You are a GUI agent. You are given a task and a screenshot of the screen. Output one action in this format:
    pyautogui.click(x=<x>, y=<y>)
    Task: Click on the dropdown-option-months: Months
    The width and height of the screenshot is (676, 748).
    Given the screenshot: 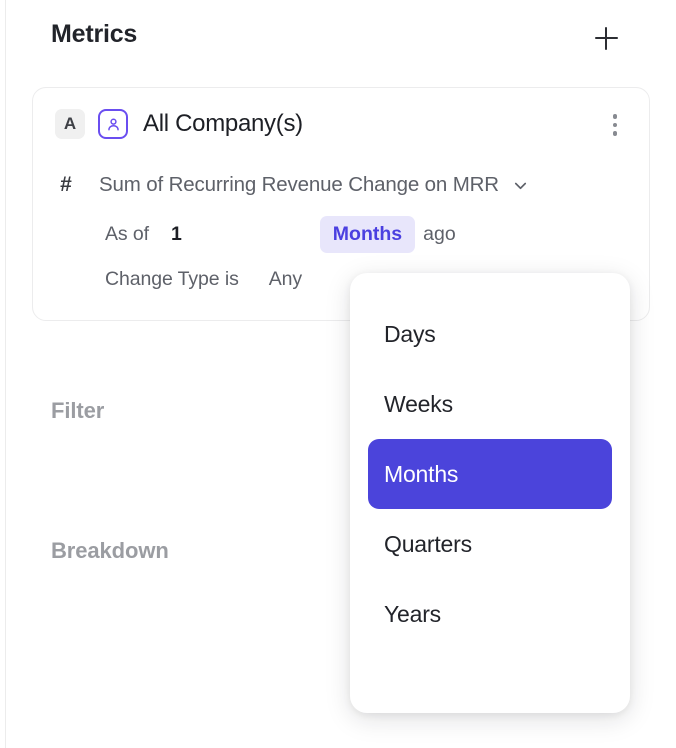 What is the action you would take?
    pyautogui.click(x=490, y=474)
    